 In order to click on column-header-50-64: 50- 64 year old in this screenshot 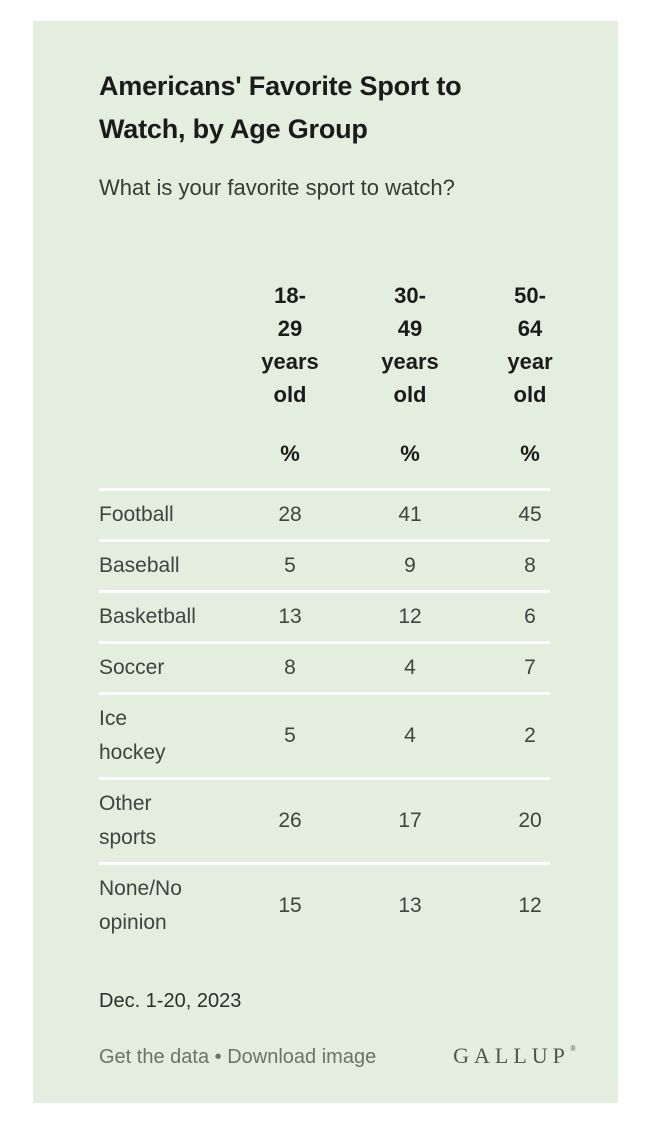, I will do `click(530, 345)`.